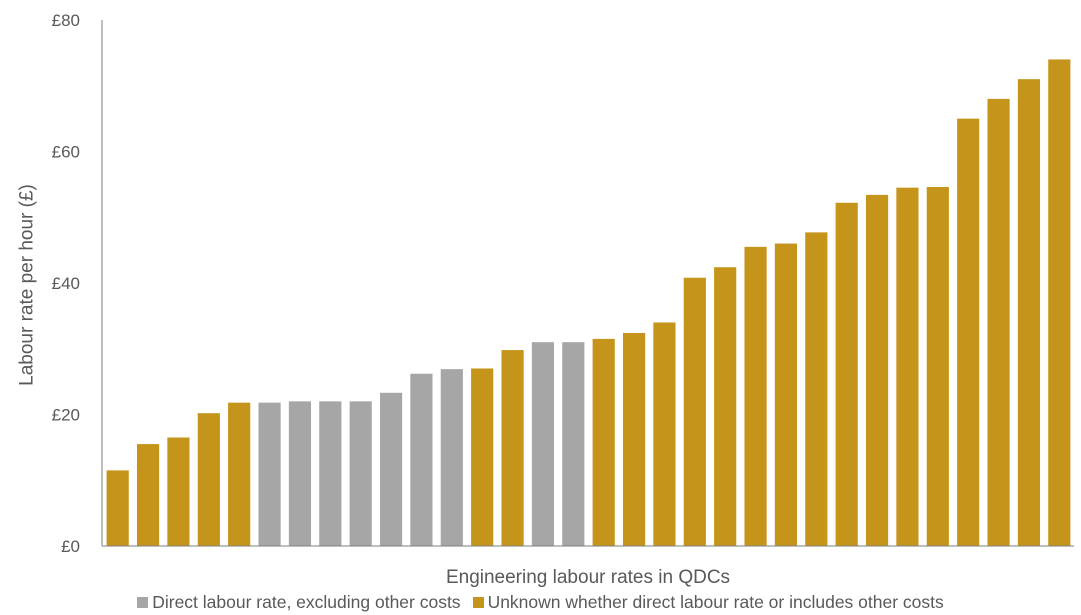  I want to click on y-tick-label: £0, so click(70, 546).